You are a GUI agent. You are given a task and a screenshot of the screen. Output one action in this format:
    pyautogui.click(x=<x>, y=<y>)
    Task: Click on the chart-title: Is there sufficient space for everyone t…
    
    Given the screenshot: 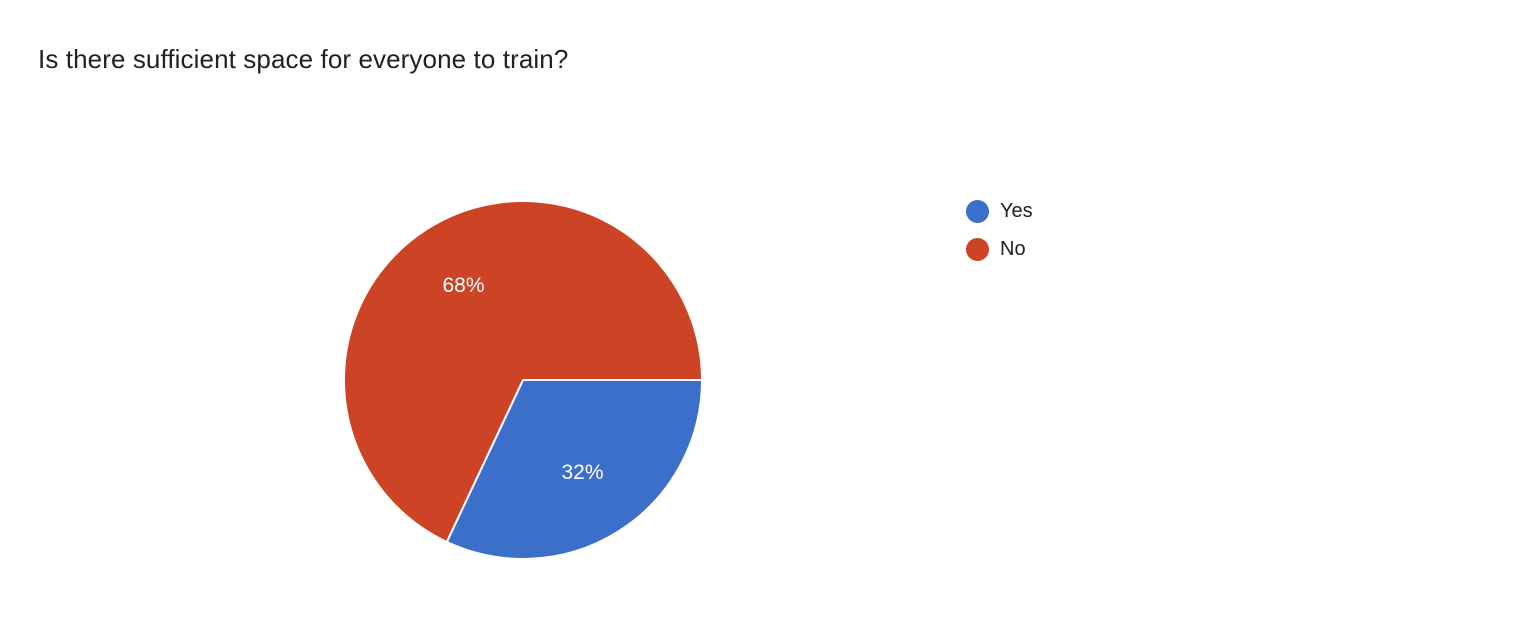 What is the action you would take?
    pyautogui.click(x=303, y=59)
    